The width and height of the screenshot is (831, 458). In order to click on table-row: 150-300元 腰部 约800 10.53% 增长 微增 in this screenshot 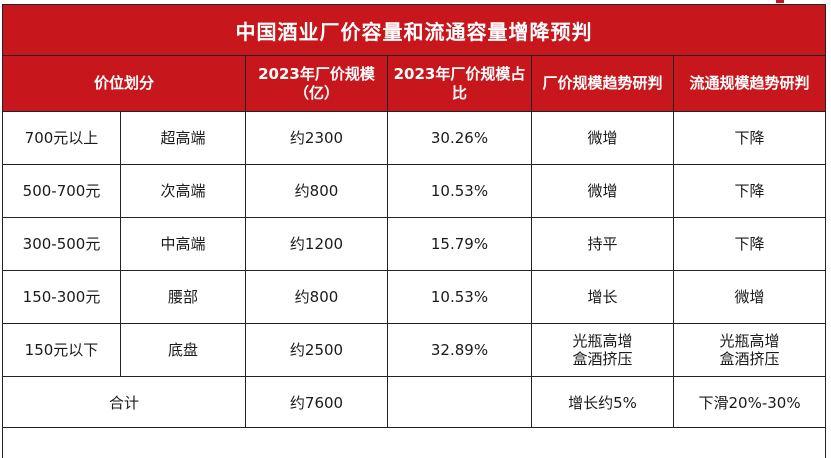, I will do `click(414, 297)`.